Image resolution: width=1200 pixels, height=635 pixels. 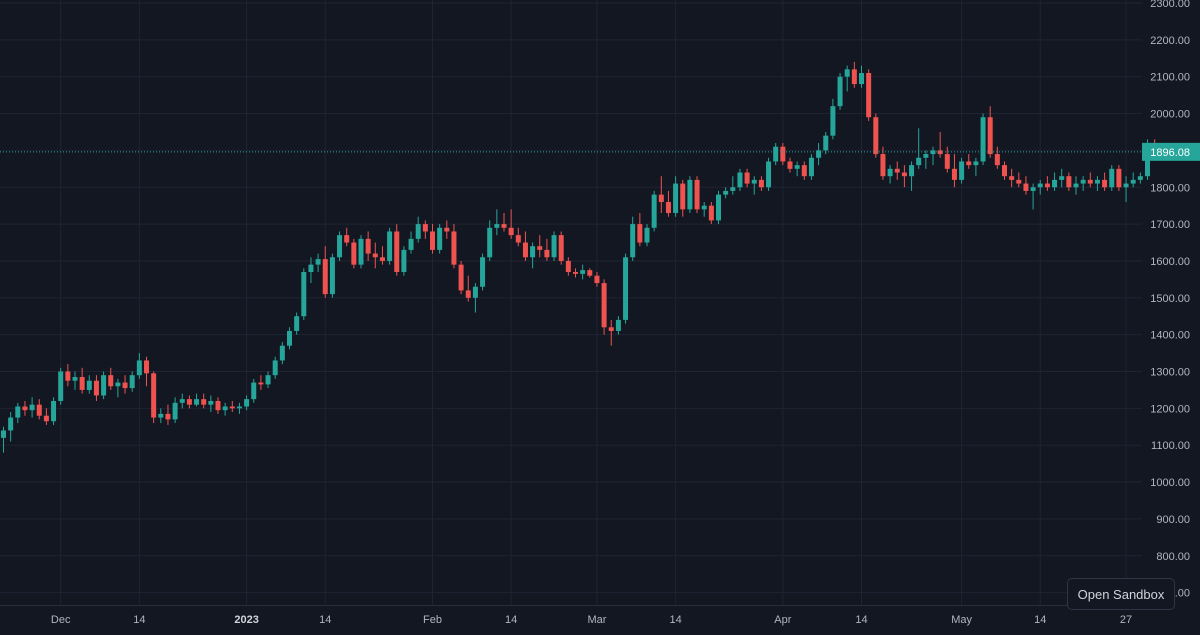 I want to click on price-label: 1896.08, so click(x=1170, y=153).